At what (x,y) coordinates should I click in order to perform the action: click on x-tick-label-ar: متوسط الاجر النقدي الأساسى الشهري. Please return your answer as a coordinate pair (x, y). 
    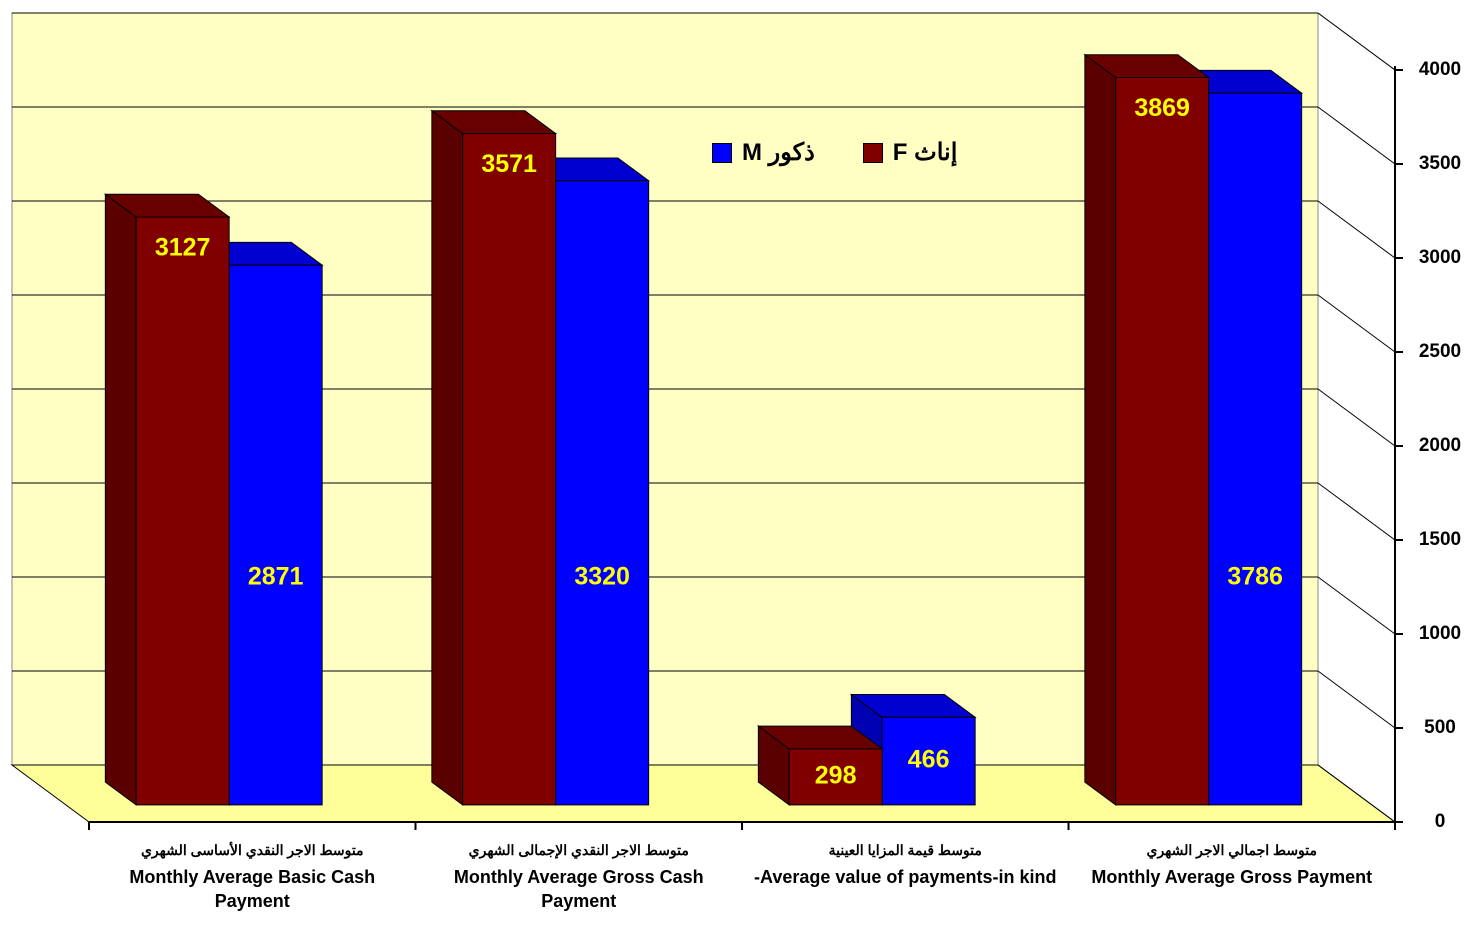
    Looking at the image, I should click on (252, 850).